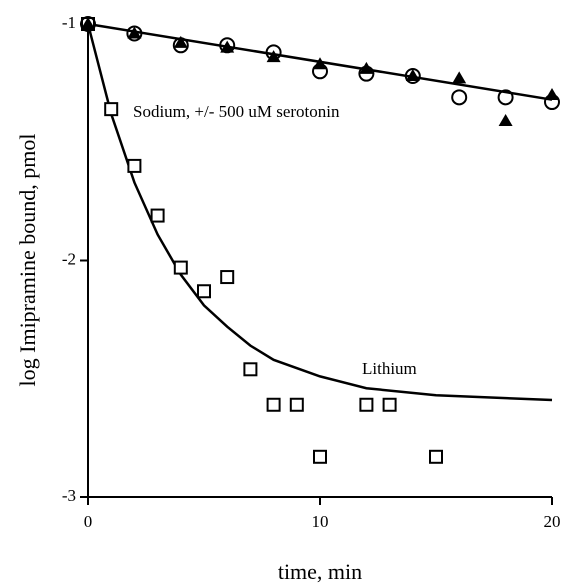  Describe the element at coordinates (389, 368) in the screenshot. I see `annotation: Lithium` at that location.